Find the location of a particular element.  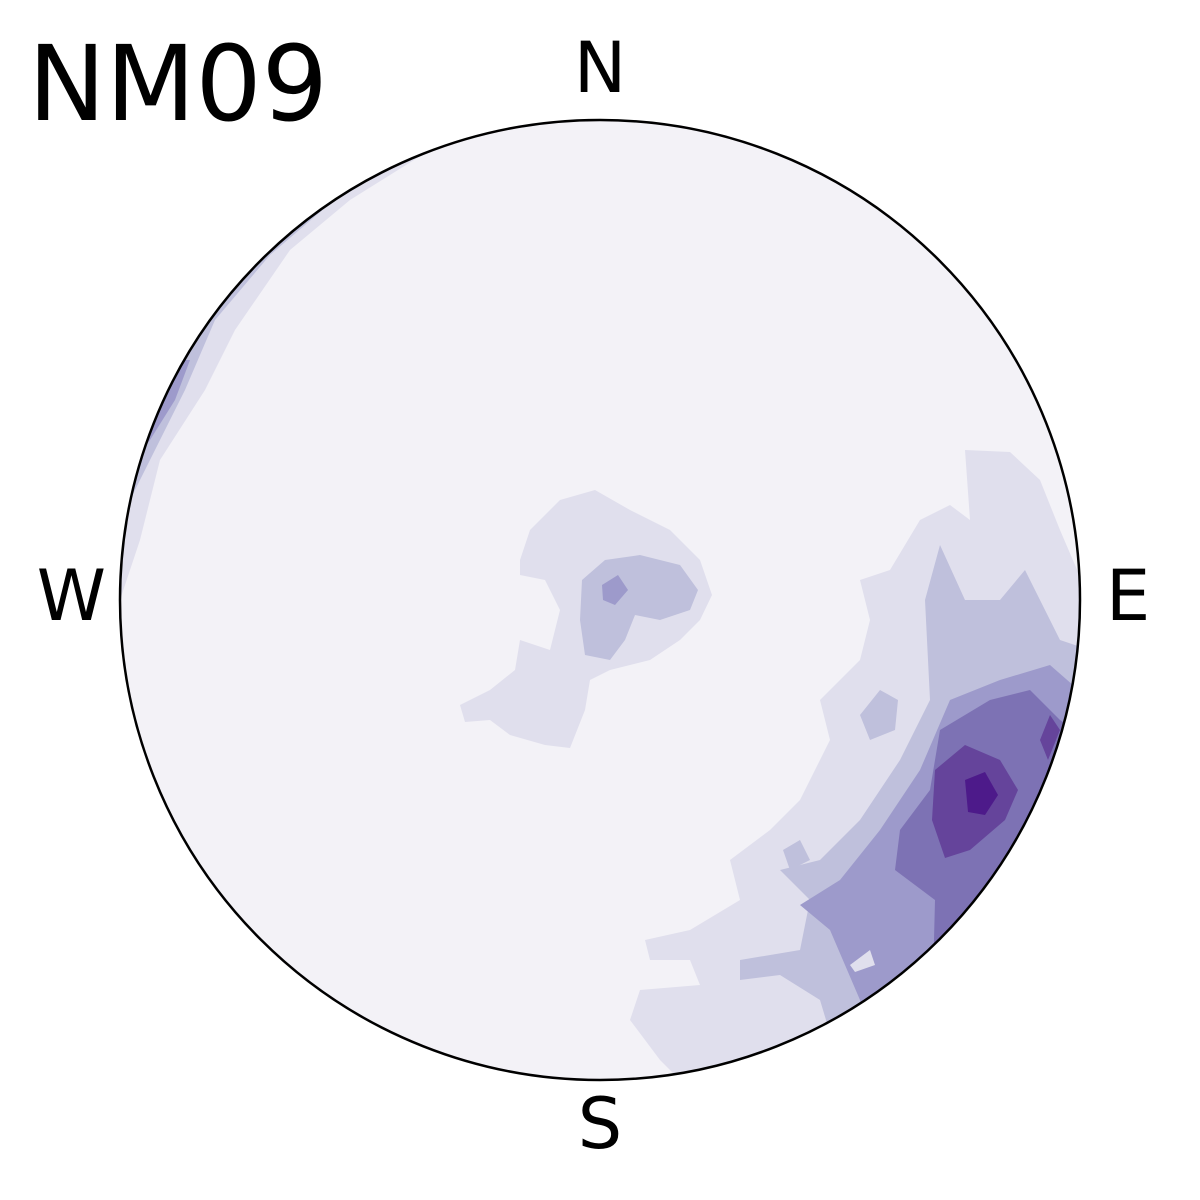

direction-label: W is located at coordinates (71, 596).